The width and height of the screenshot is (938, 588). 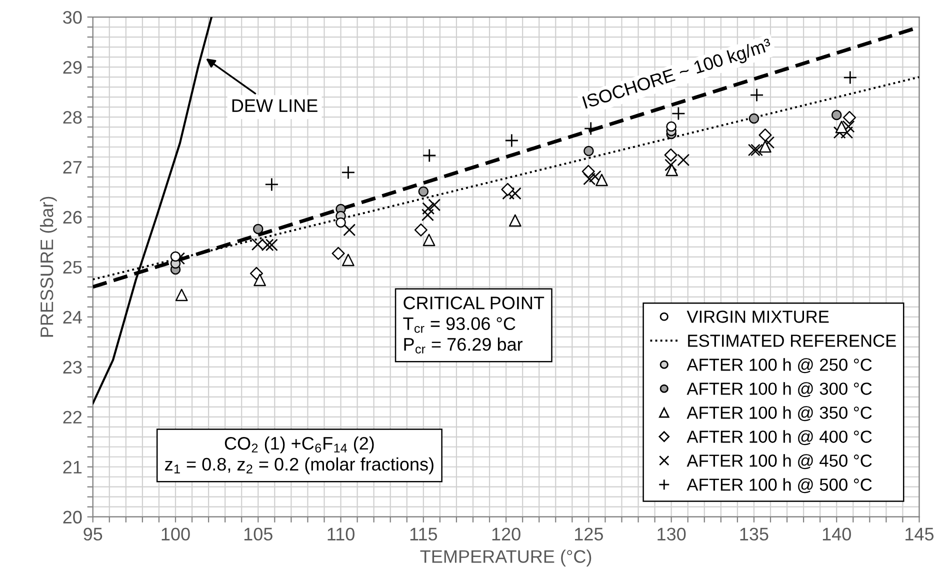 What do you see at coordinates (72, 317) in the screenshot?
I see `y-tick-label: 24` at bounding box center [72, 317].